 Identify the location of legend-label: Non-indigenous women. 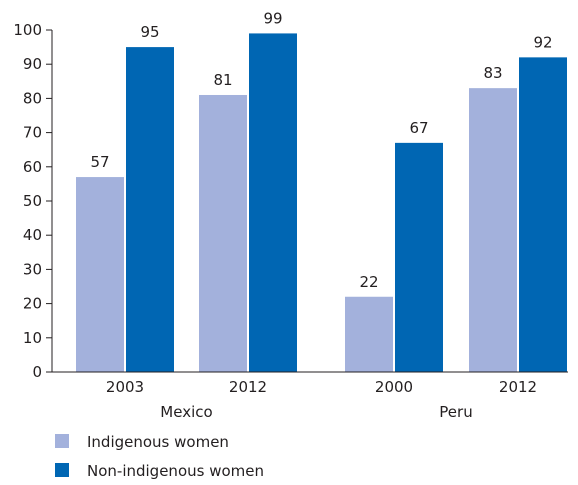
(175, 471).